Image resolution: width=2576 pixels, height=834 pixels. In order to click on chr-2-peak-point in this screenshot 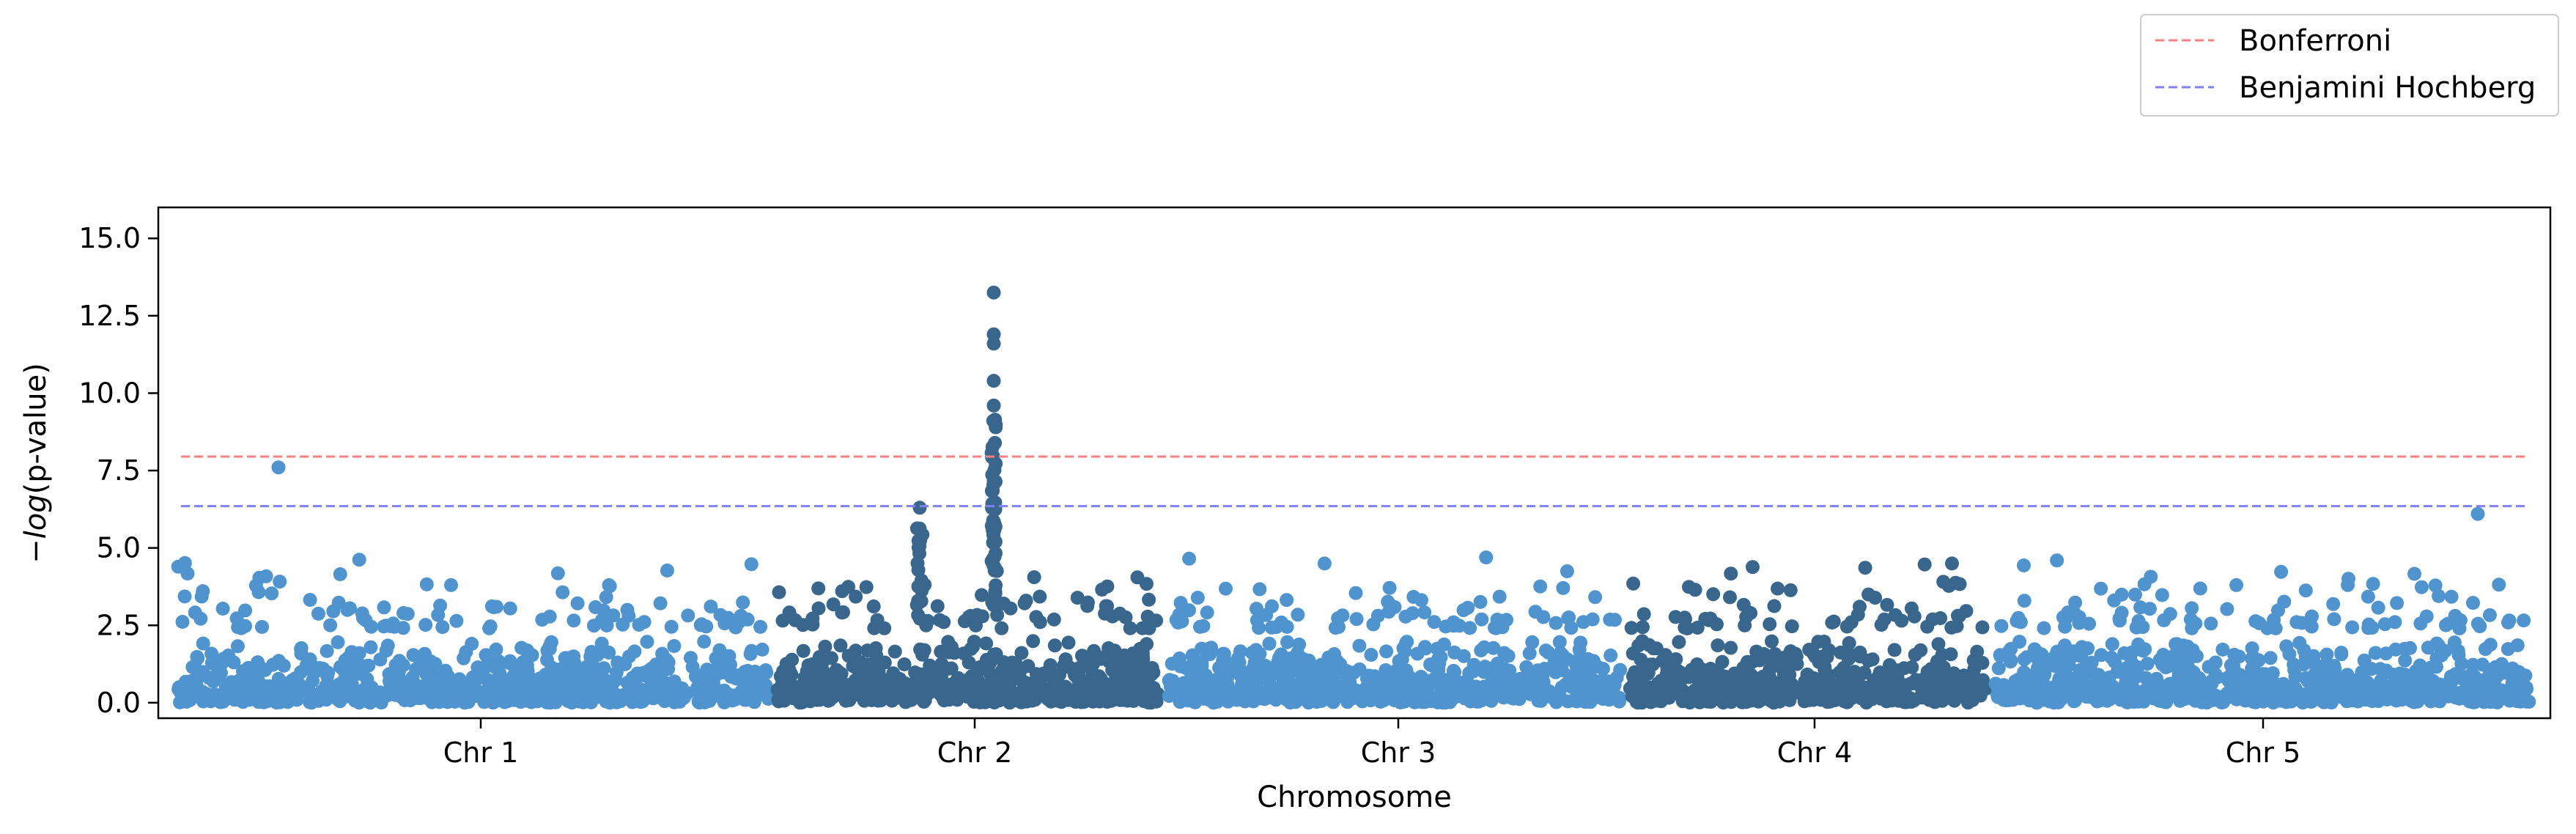, I will do `click(993, 520)`.